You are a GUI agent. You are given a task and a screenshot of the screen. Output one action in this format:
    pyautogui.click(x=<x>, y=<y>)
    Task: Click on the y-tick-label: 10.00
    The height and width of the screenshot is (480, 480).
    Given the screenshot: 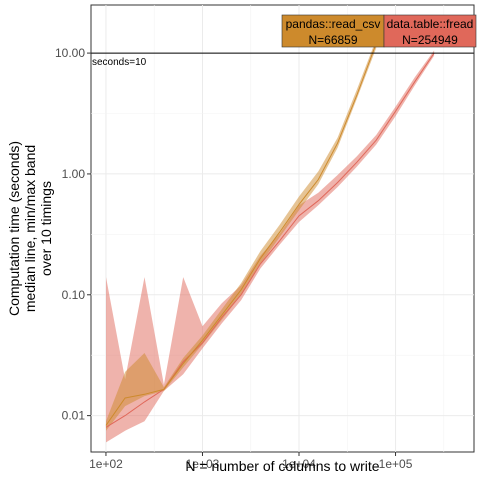 What is the action you would take?
    pyautogui.click(x=70, y=53)
    